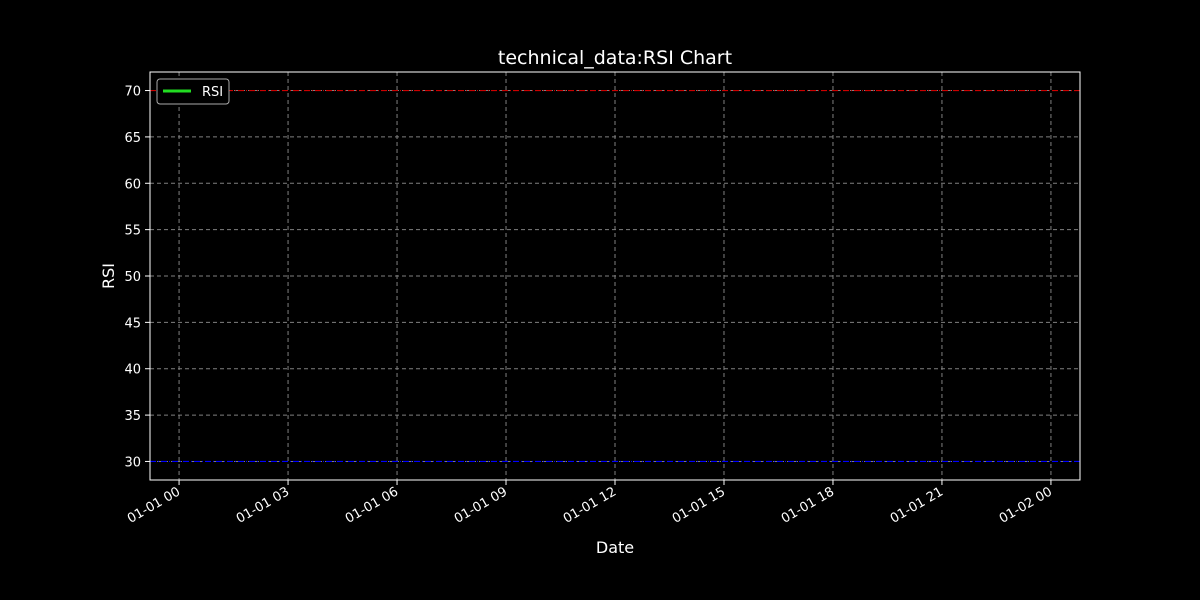  I want to click on y-tick-label: 35, so click(132, 416).